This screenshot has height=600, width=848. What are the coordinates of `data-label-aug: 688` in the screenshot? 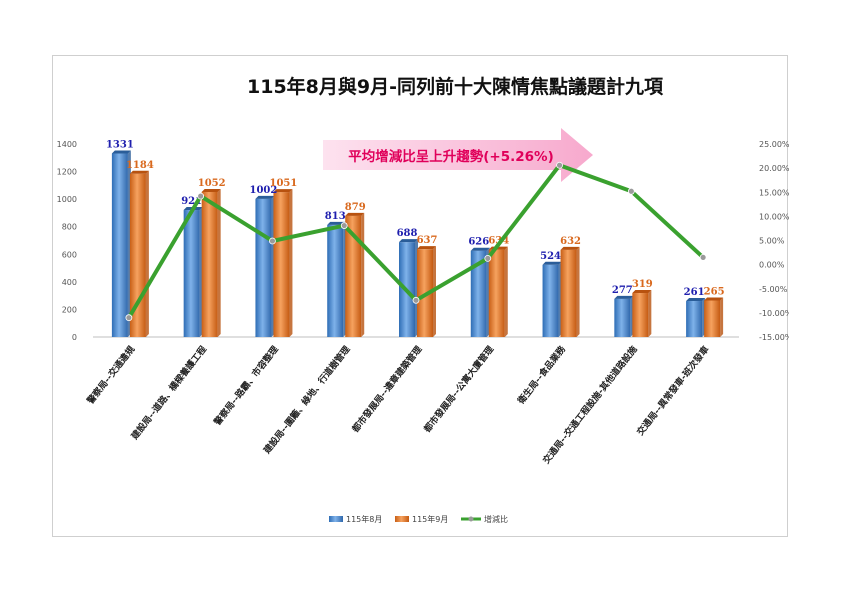 It's located at (407, 233).